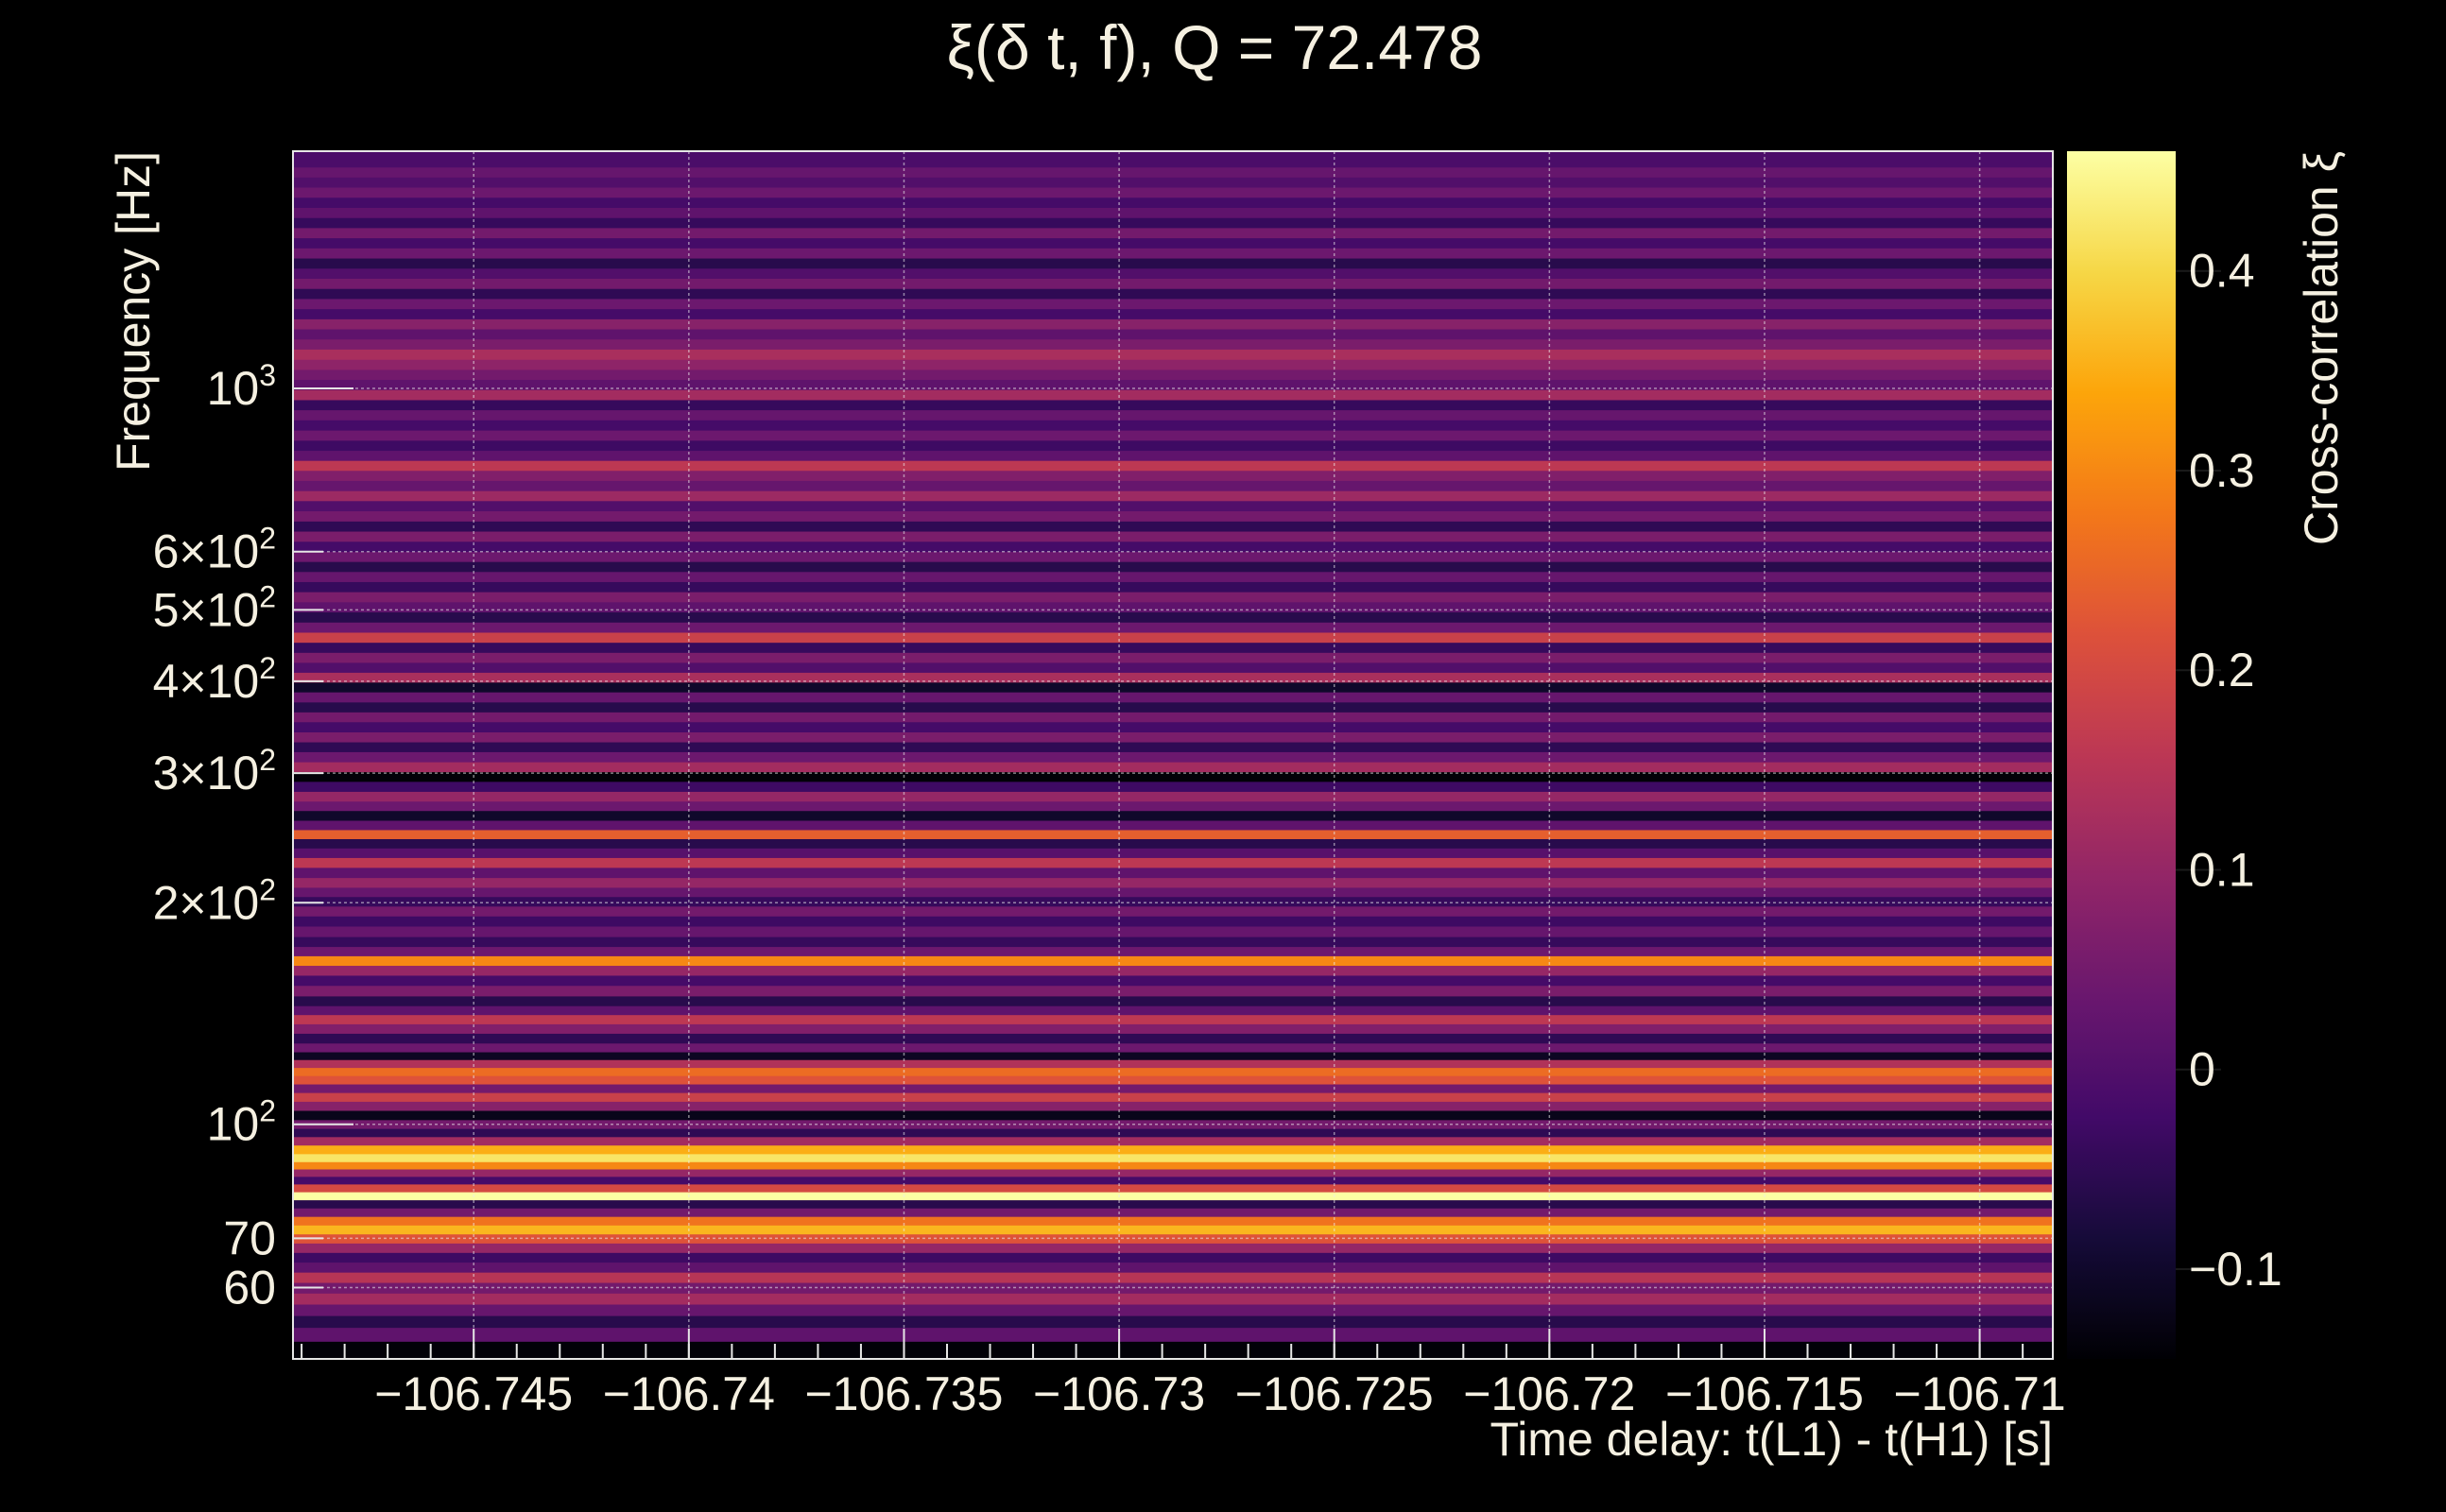  Describe the element at coordinates (1334, 1393) in the screenshot. I see `x-tick-label: −106.725` at that location.